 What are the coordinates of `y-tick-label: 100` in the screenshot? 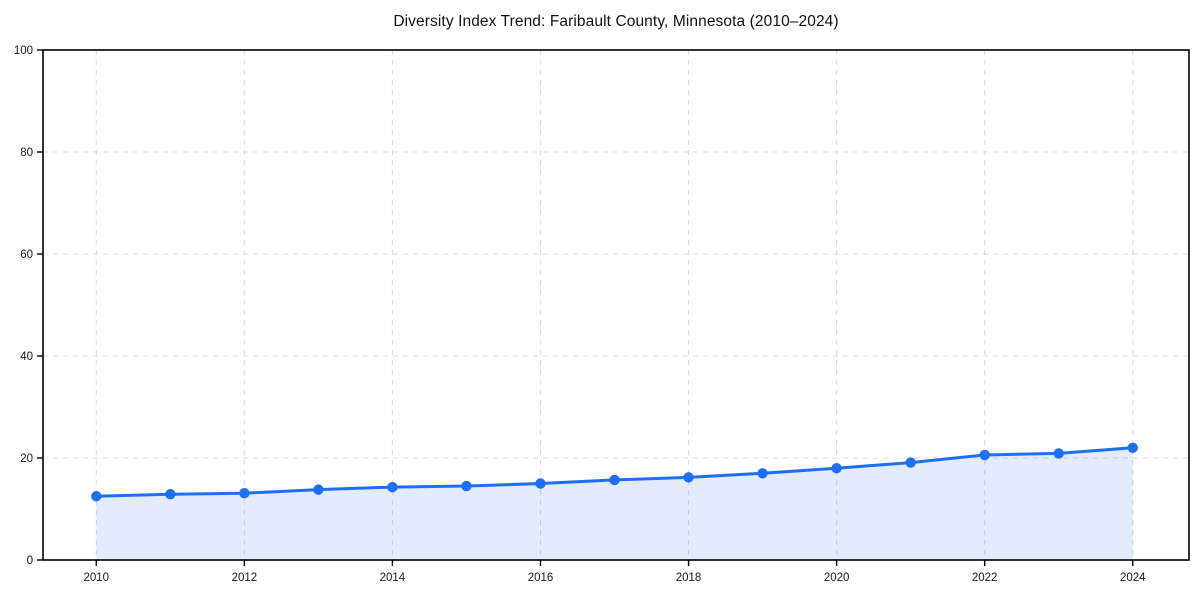 It's located at (23, 51).